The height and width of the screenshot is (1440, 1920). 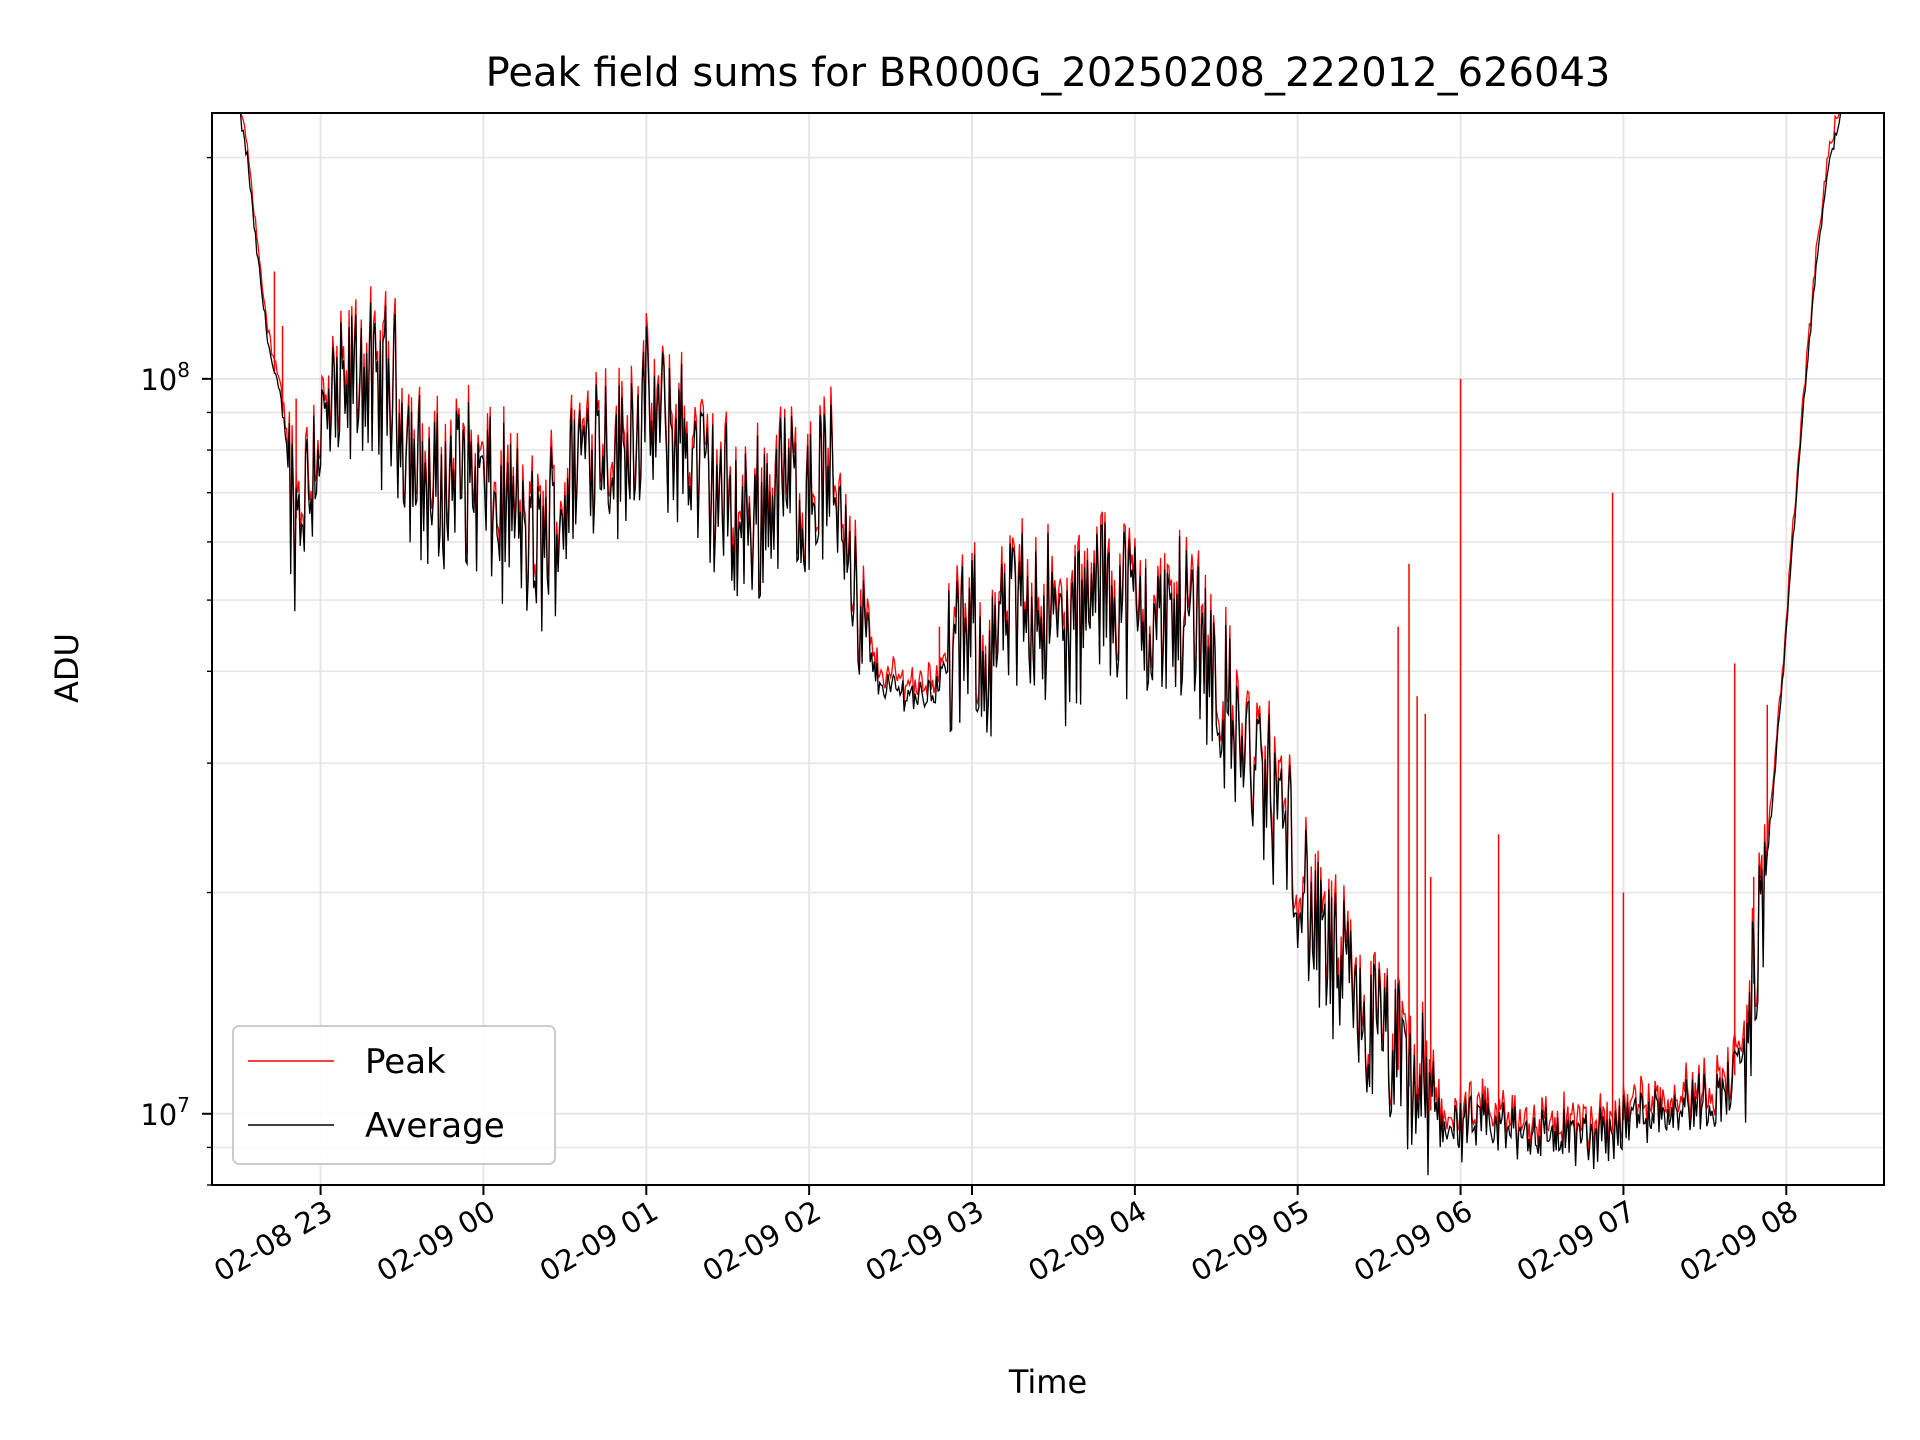 What do you see at coordinates (165, 377) in the screenshot?
I see `y-tick-label: 10⁸` at bounding box center [165, 377].